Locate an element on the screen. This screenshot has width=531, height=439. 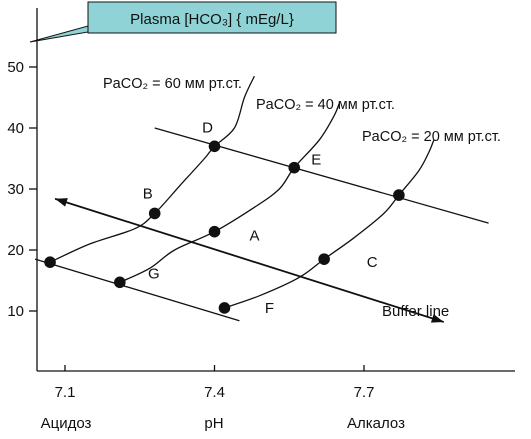
point-b is located at coordinates (154, 213).